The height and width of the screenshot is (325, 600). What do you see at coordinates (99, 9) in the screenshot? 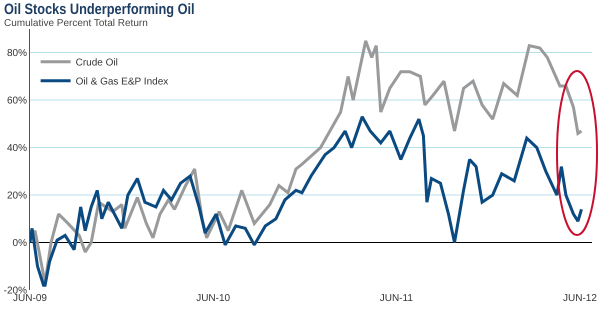
I see `chart-title: Oil Stocks Underperforming Oil` at bounding box center [99, 9].